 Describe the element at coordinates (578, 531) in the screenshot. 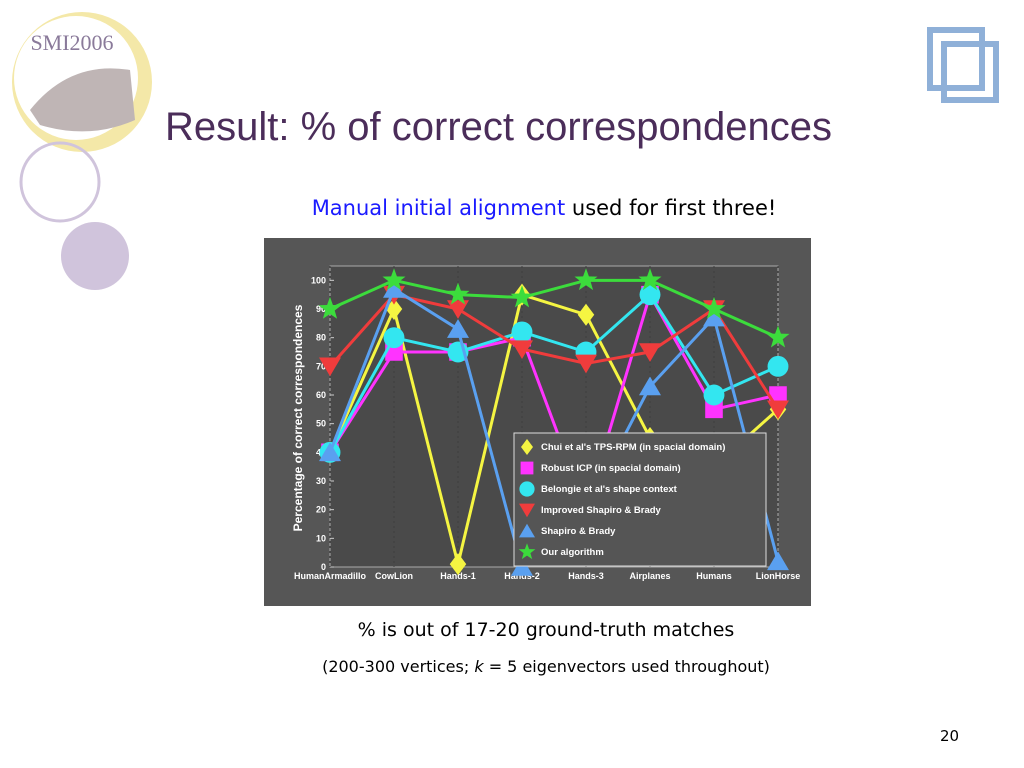

I see `legend-label: Shapiro & Brady` at that location.